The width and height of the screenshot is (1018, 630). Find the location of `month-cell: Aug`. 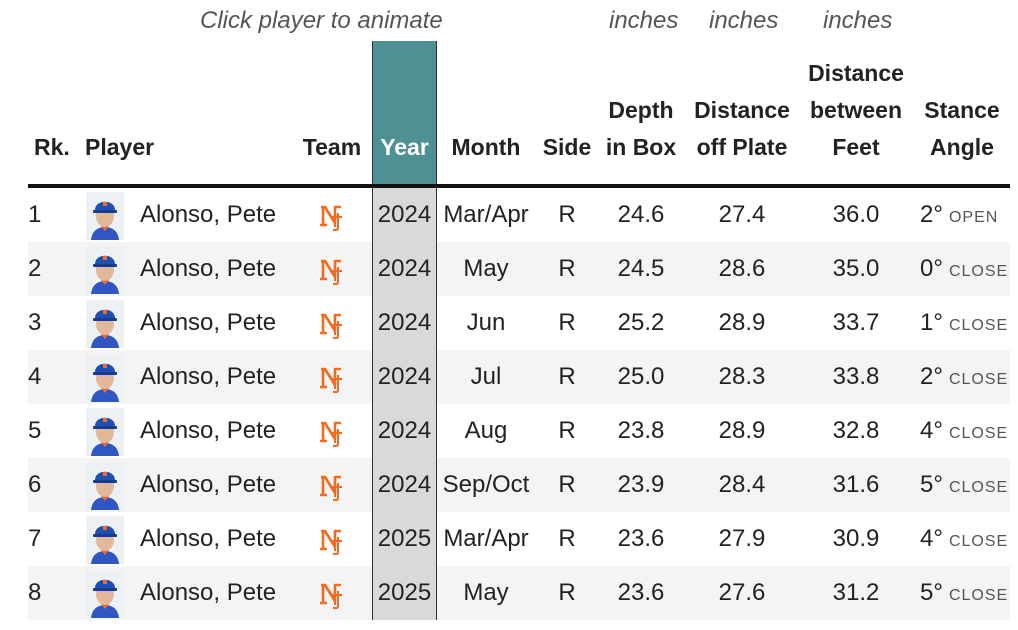

month-cell: Aug is located at coordinates (486, 430).